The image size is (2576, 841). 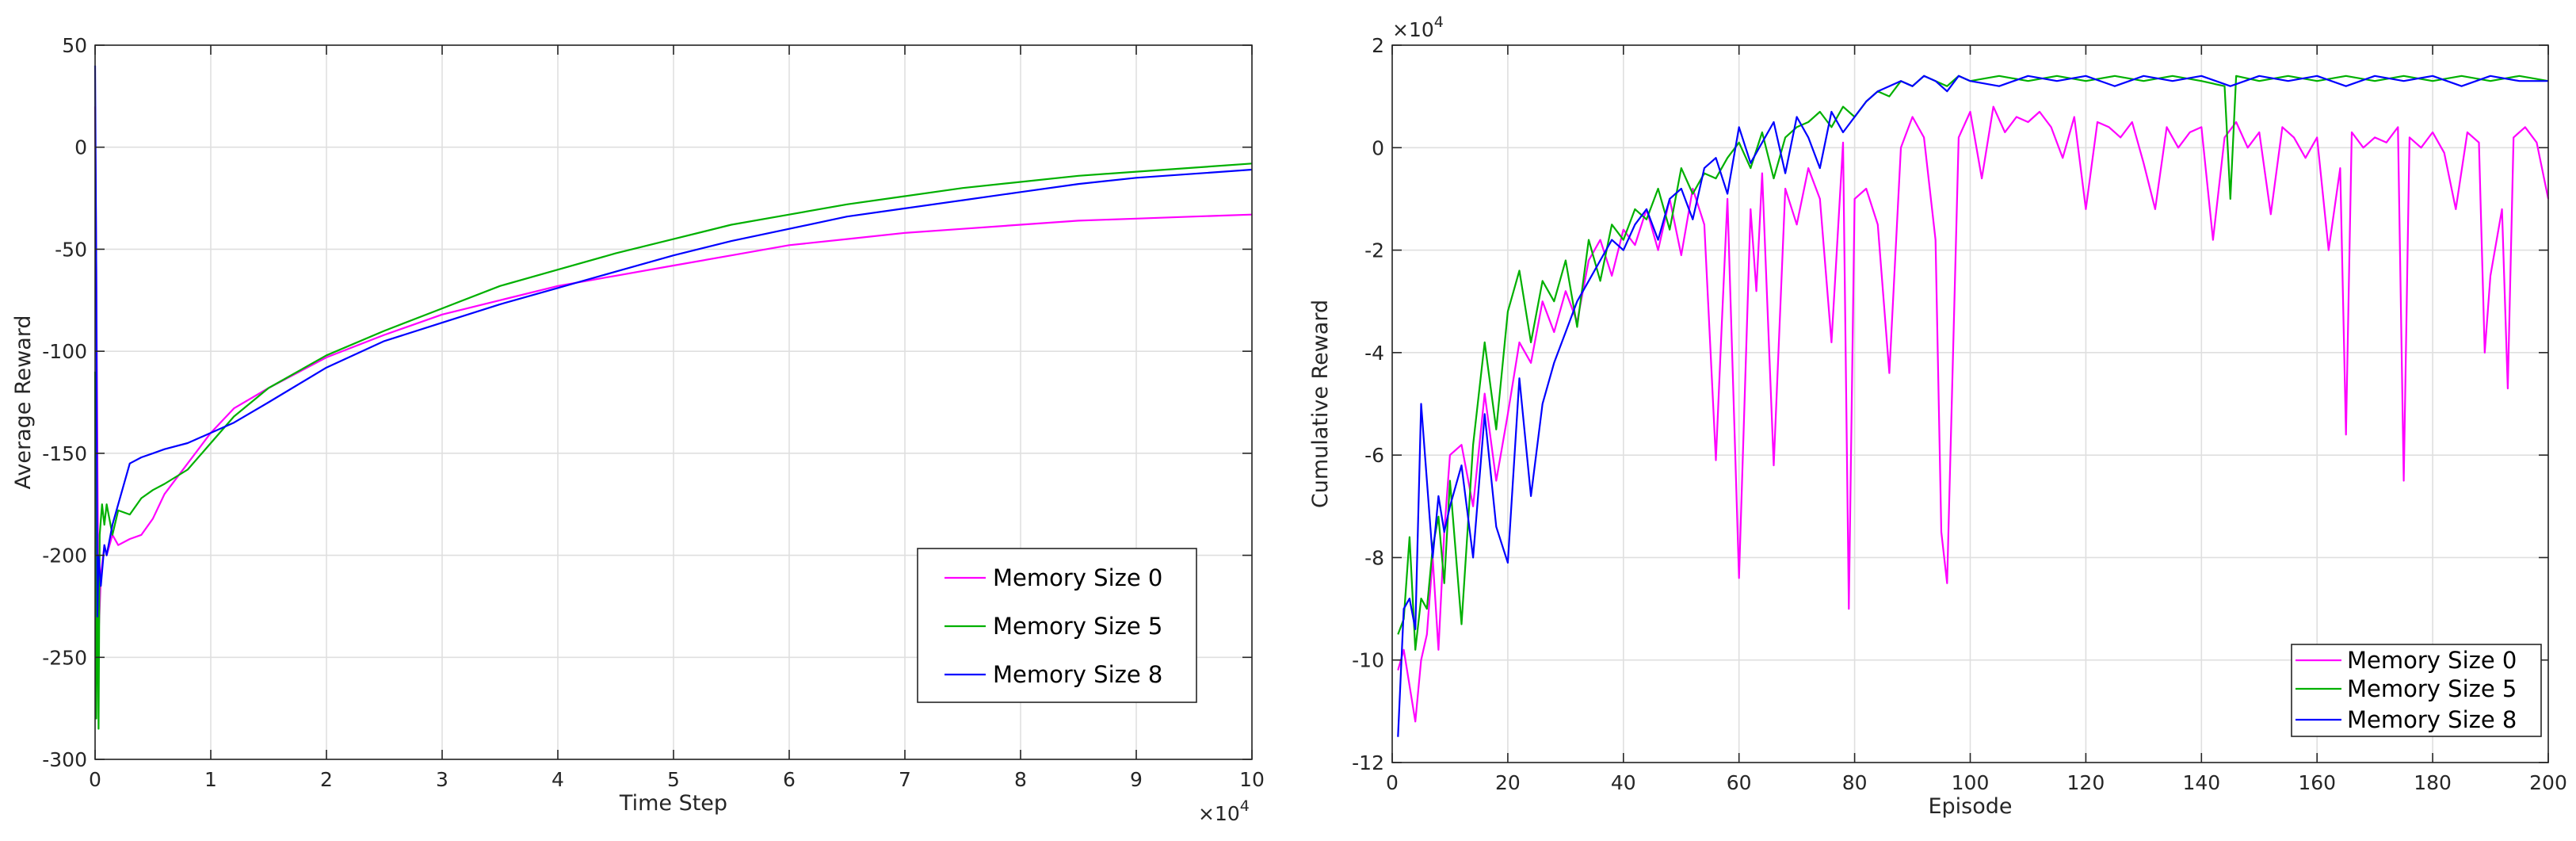 What do you see at coordinates (1374, 558) in the screenshot?
I see `y-tick-label: -8` at bounding box center [1374, 558].